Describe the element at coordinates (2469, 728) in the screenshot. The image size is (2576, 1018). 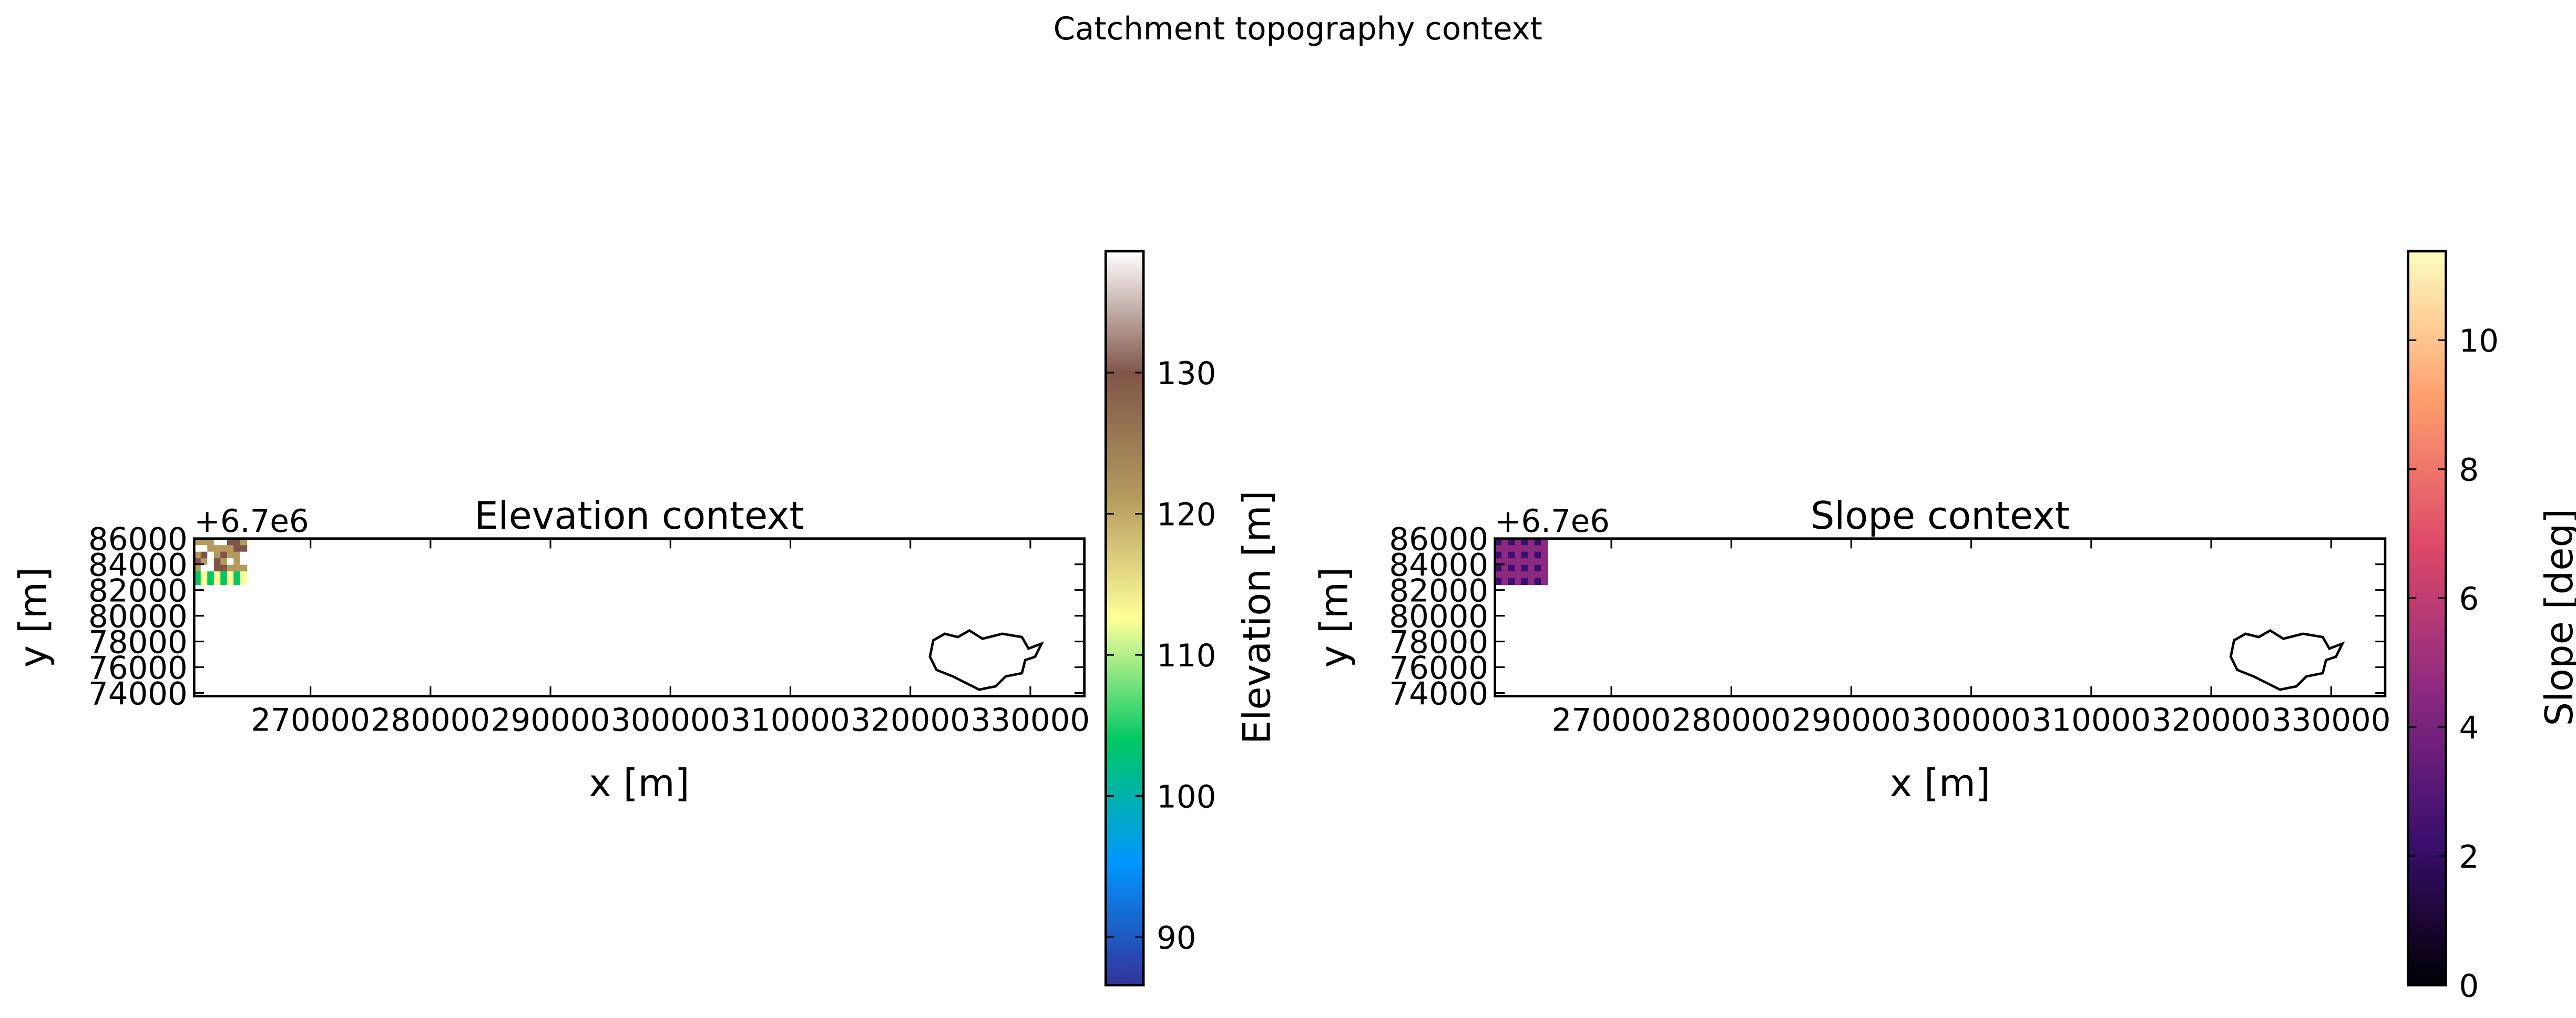
I see `colorbar-tick-label: 4` at that location.